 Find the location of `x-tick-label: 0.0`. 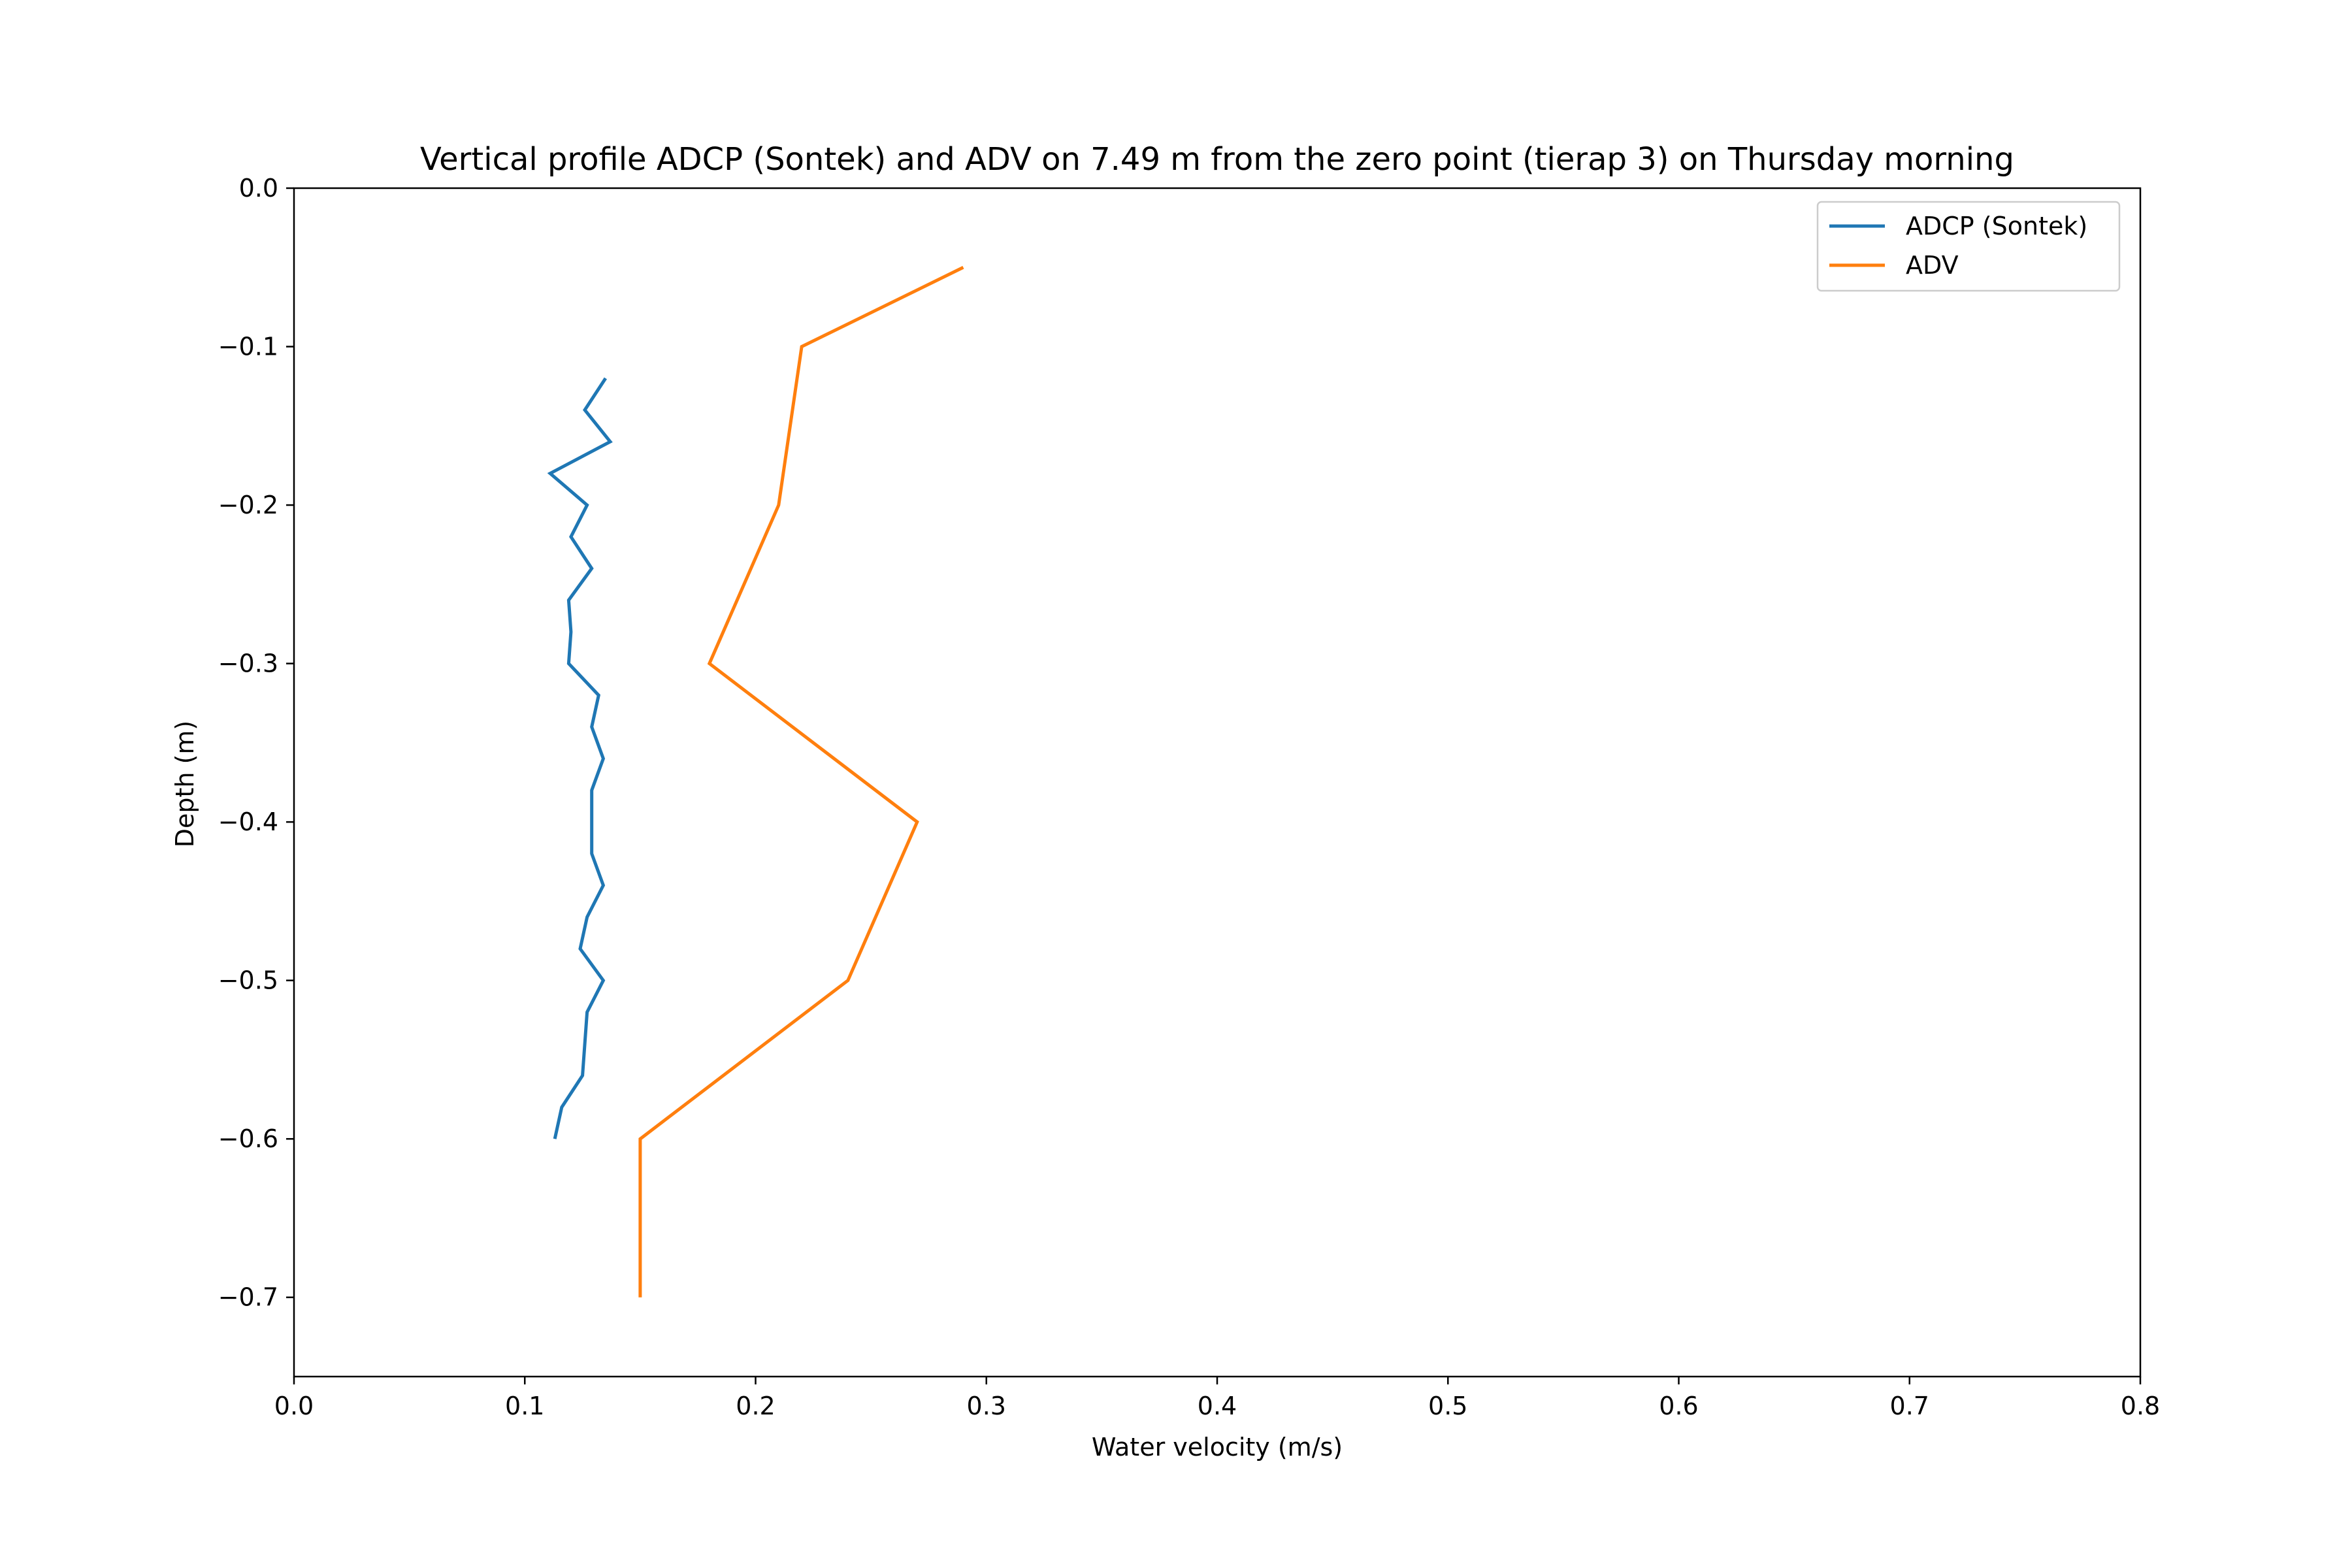

x-tick-label: 0.0 is located at coordinates (294, 1406).